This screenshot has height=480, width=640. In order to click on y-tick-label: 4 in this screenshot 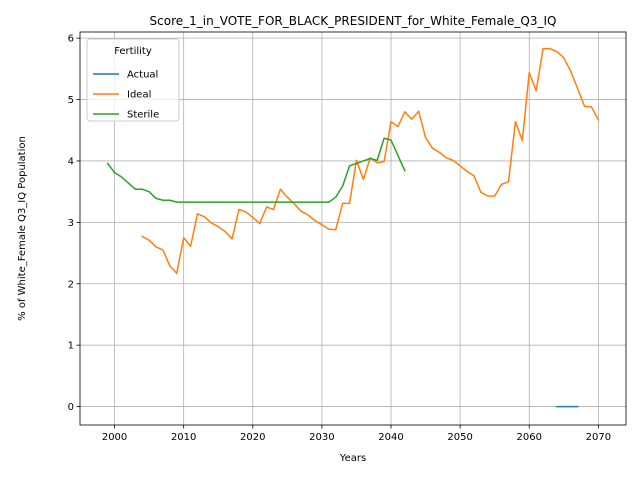, I will do `click(71, 161)`.